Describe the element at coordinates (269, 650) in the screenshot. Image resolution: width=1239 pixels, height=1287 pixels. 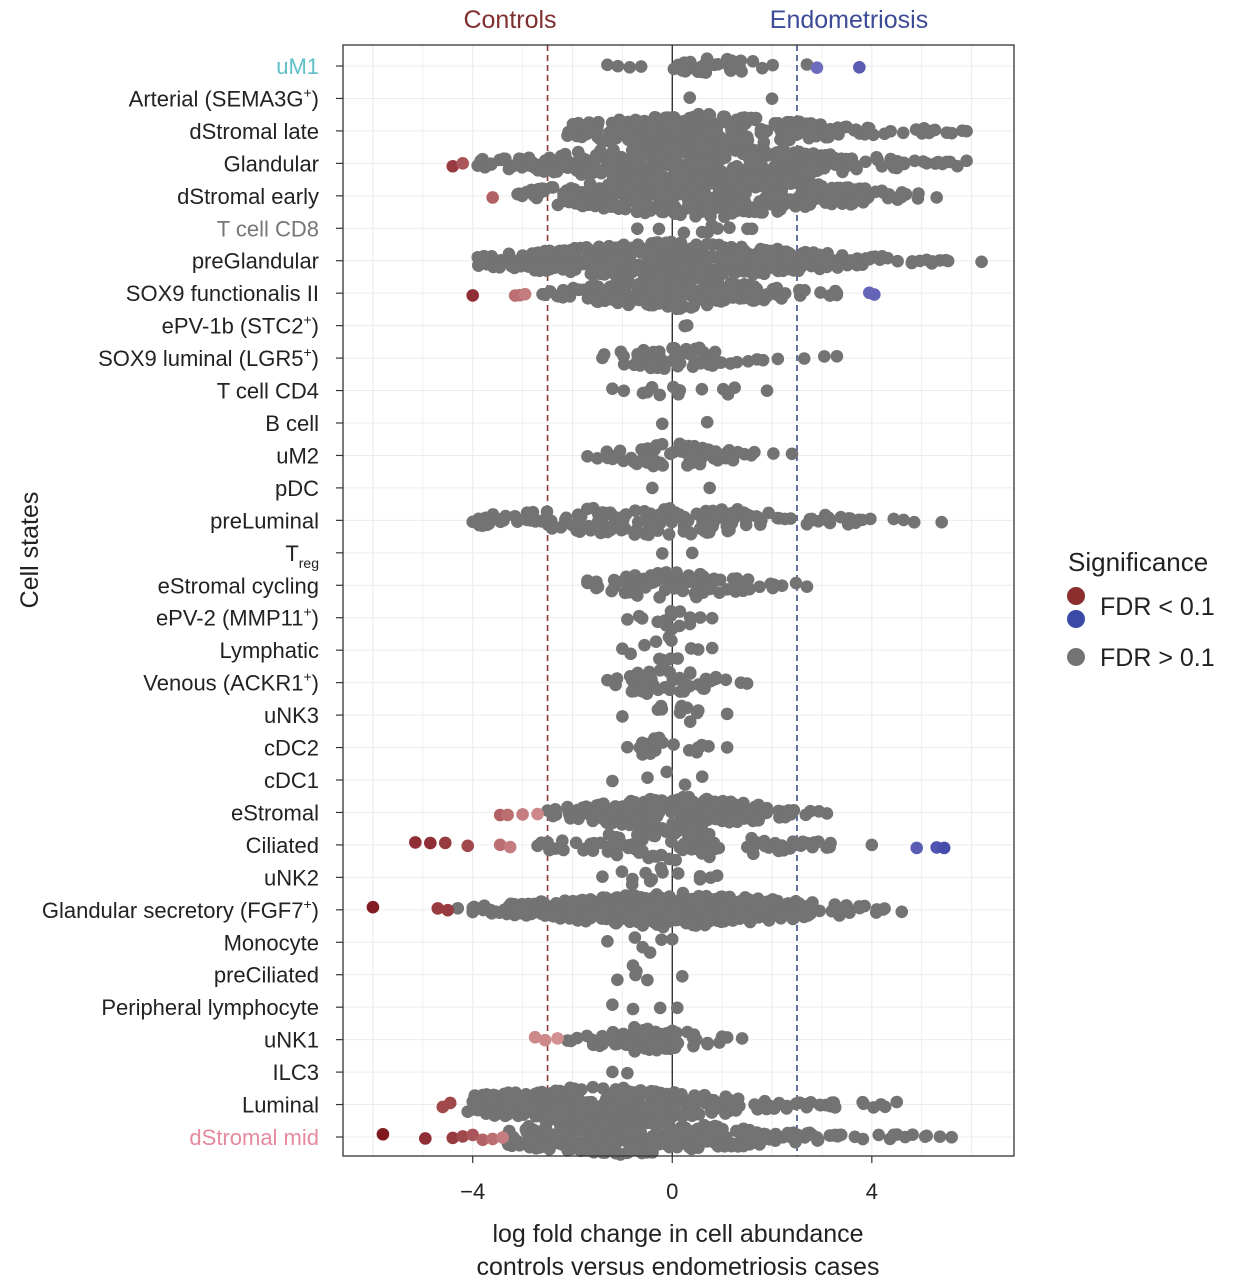
I see `y-tick-label: Lymphatic` at that location.